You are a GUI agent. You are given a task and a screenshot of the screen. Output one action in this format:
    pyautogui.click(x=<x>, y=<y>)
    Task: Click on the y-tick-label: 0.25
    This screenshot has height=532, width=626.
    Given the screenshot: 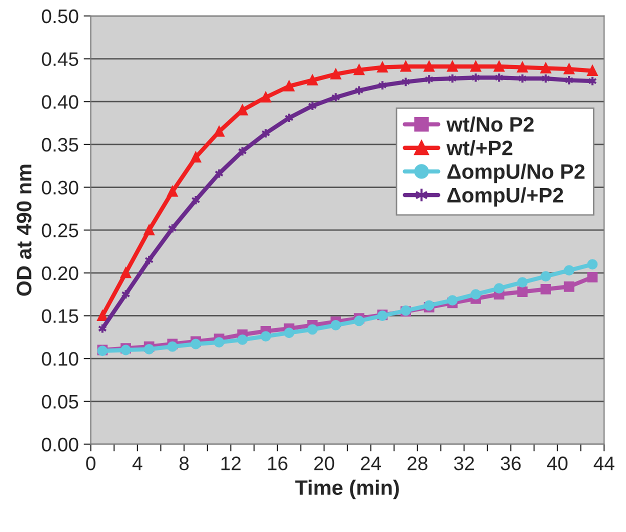 What is the action you would take?
    pyautogui.click(x=60, y=231)
    